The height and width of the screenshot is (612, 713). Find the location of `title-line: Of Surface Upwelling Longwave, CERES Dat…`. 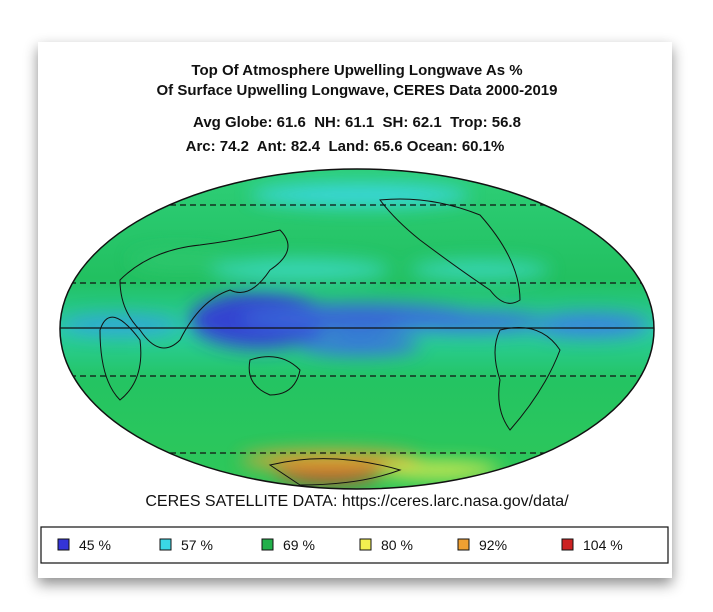

title-line: Of Surface Upwelling Longwave, CERES Dat… is located at coordinates (357, 90).